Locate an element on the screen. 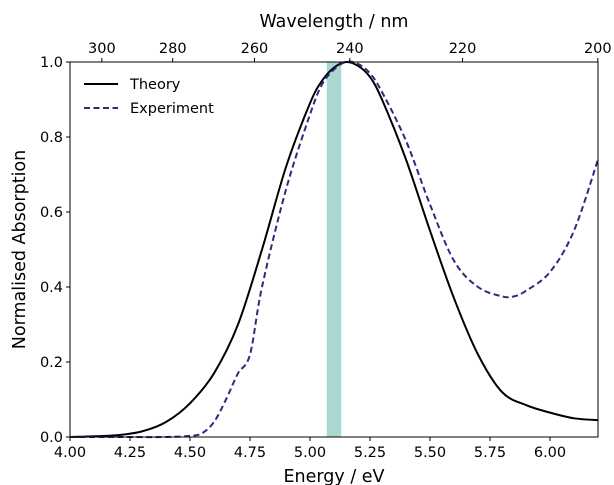 This screenshot has height=485, width=614. x-tick-label: 5.00 is located at coordinates (310, 453).